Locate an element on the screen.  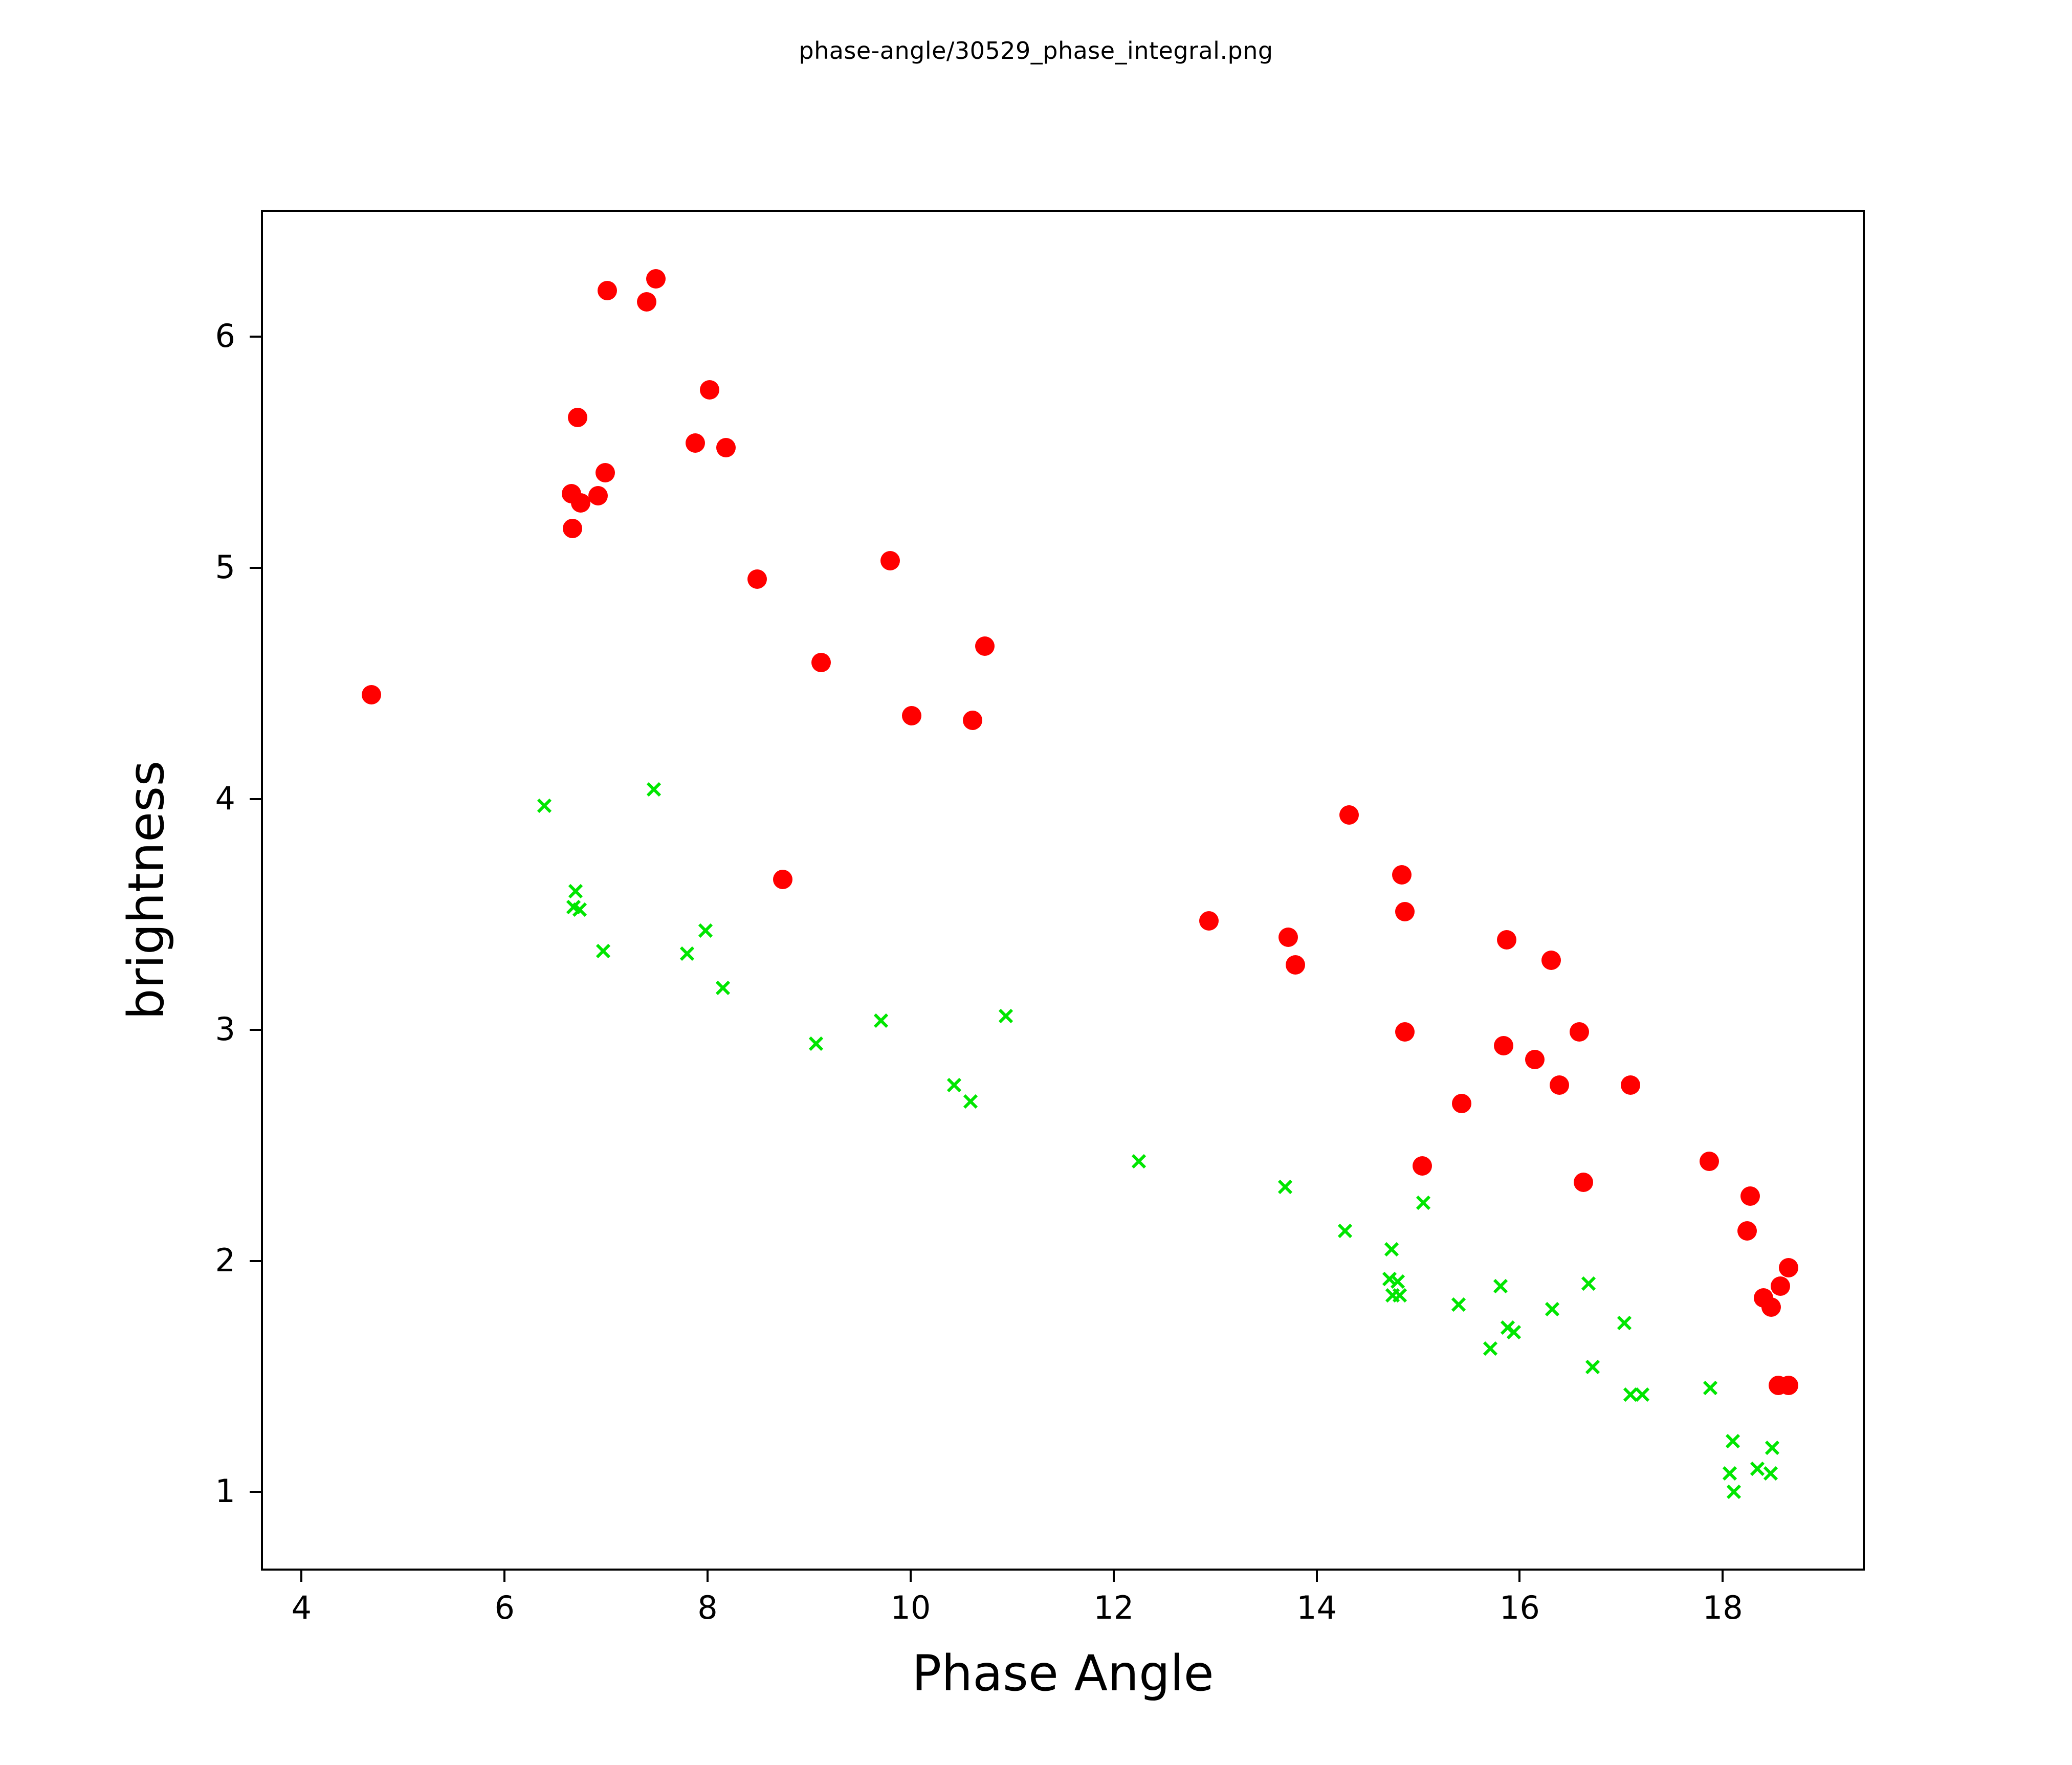
x-tick-label: 10 is located at coordinates (910, 1607).